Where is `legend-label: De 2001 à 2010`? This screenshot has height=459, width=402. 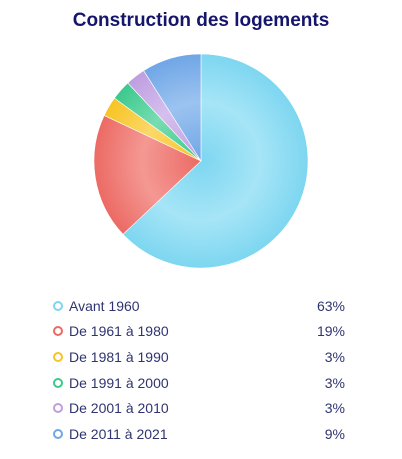
legend-label: De 2001 à 2010 is located at coordinates (119, 408).